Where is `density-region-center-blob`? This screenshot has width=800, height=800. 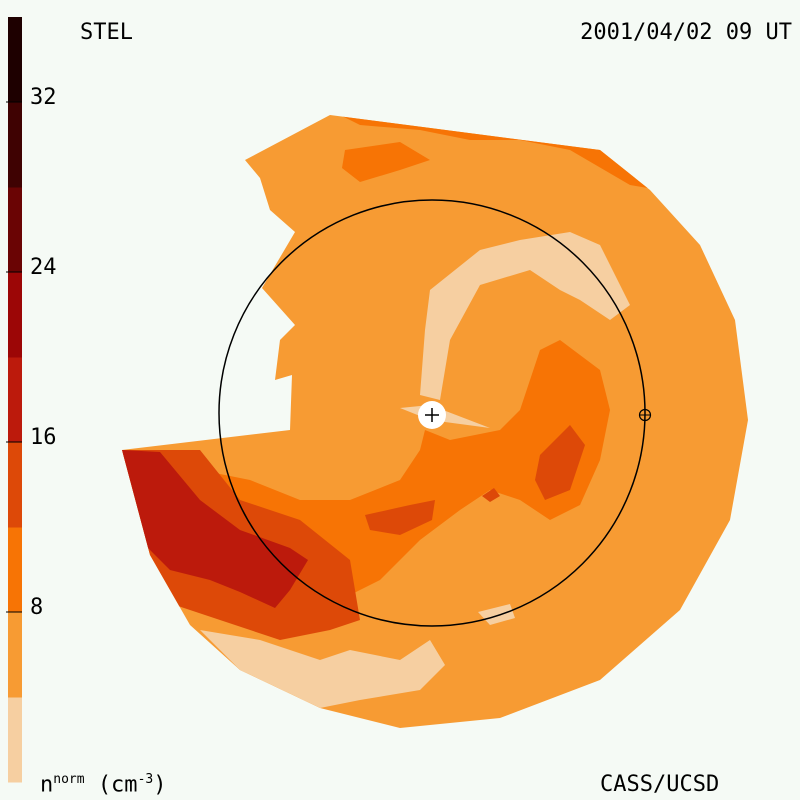
density-region-center-blob is located at coordinates (400, 517).